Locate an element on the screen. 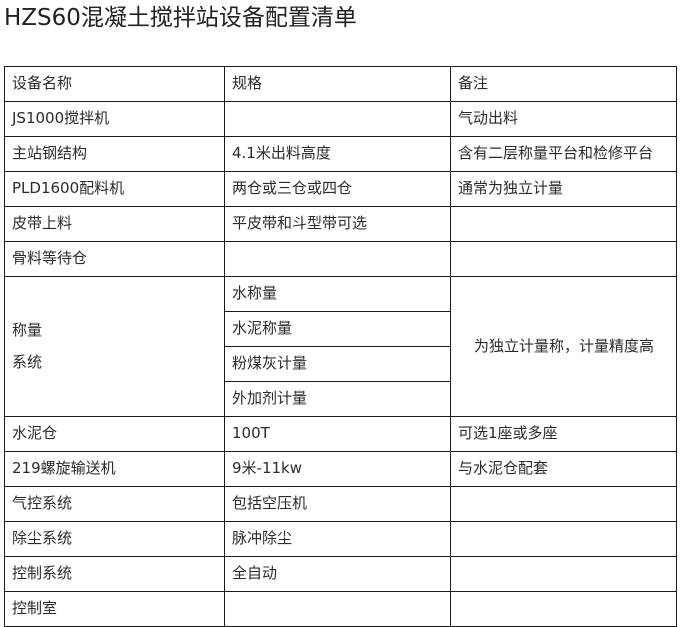 The image size is (682, 627). cell-equipment-name: 主站钢结构 is located at coordinates (114, 154).